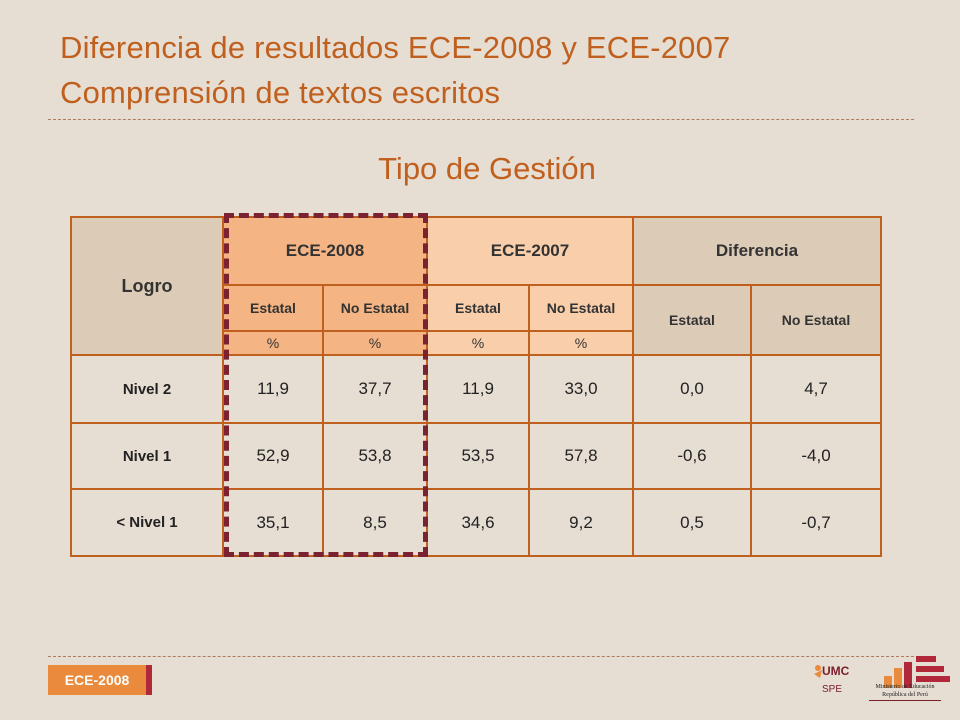 The height and width of the screenshot is (720, 960). What do you see at coordinates (530, 251) in the screenshot?
I see `header-ece2007: ECE-2007` at bounding box center [530, 251].